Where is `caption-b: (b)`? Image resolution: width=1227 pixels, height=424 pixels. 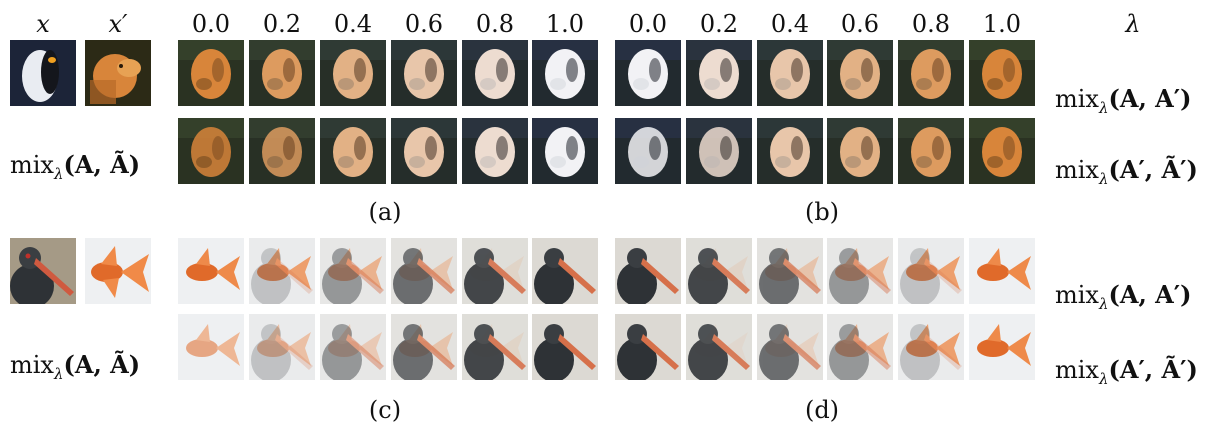 caption-b: (b) is located at coordinates (822, 212).